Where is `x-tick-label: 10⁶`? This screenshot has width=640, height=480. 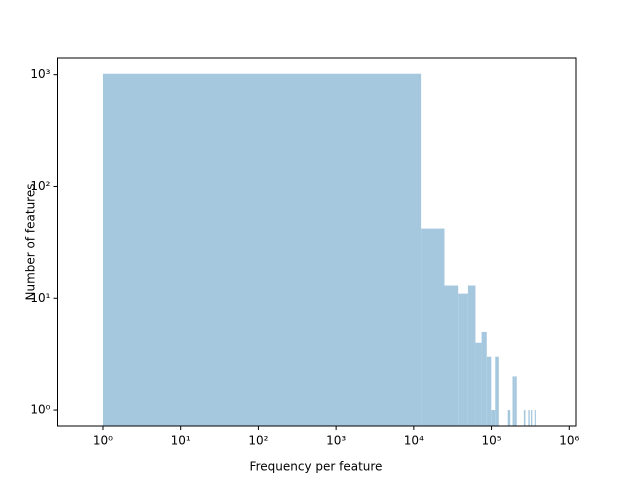 x-tick-label: 10⁶ is located at coordinates (569, 441).